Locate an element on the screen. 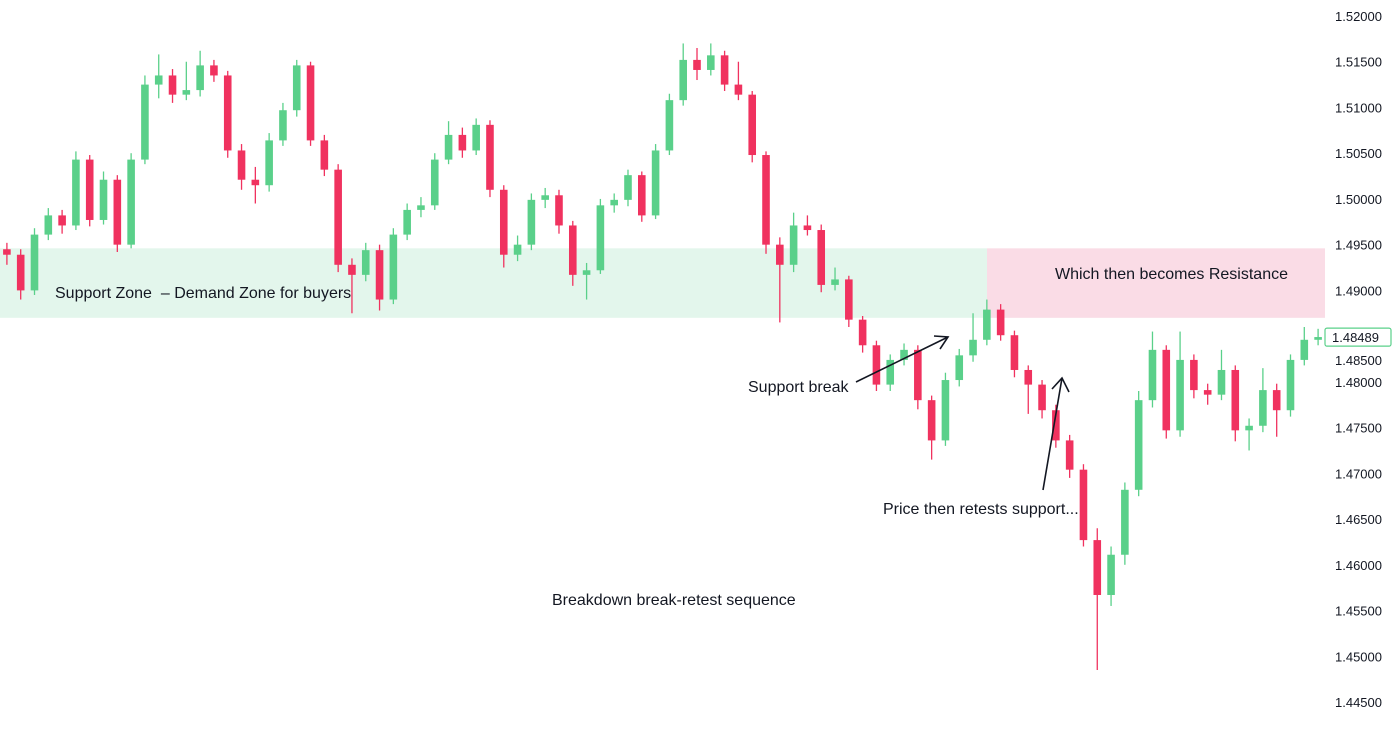  retest-arrow is located at coordinates (1056, 433).